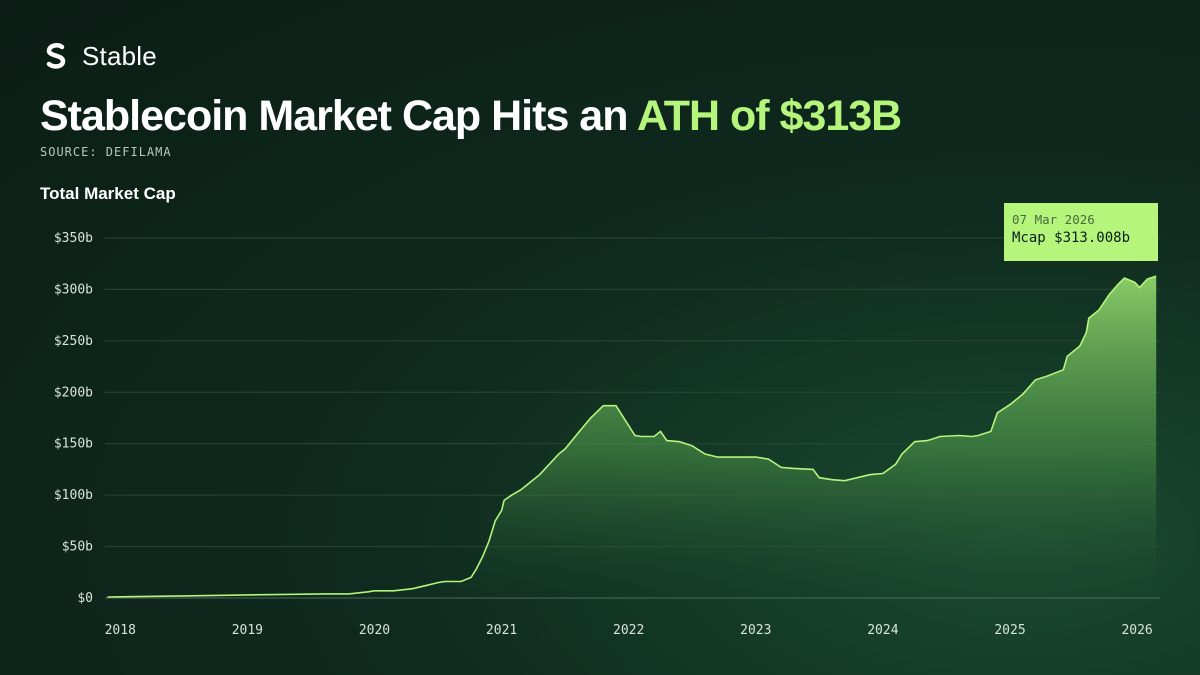 The height and width of the screenshot is (675, 1200). I want to click on x-tick-label: 2018, so click(120, 630).